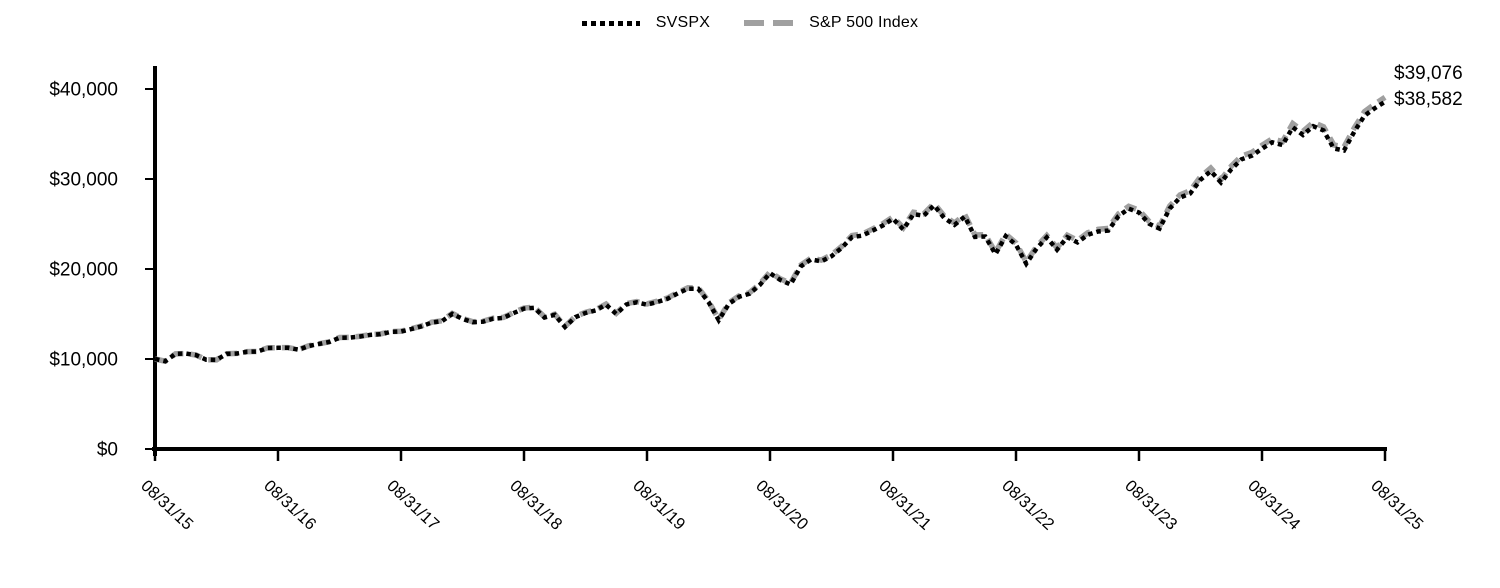 This screenshot has height=588, width=1500. What do you see at coordinates (683, 22) in the screenshot?
I see `legend-label-svspx: SVSPX` at bounding box center [683, 22].